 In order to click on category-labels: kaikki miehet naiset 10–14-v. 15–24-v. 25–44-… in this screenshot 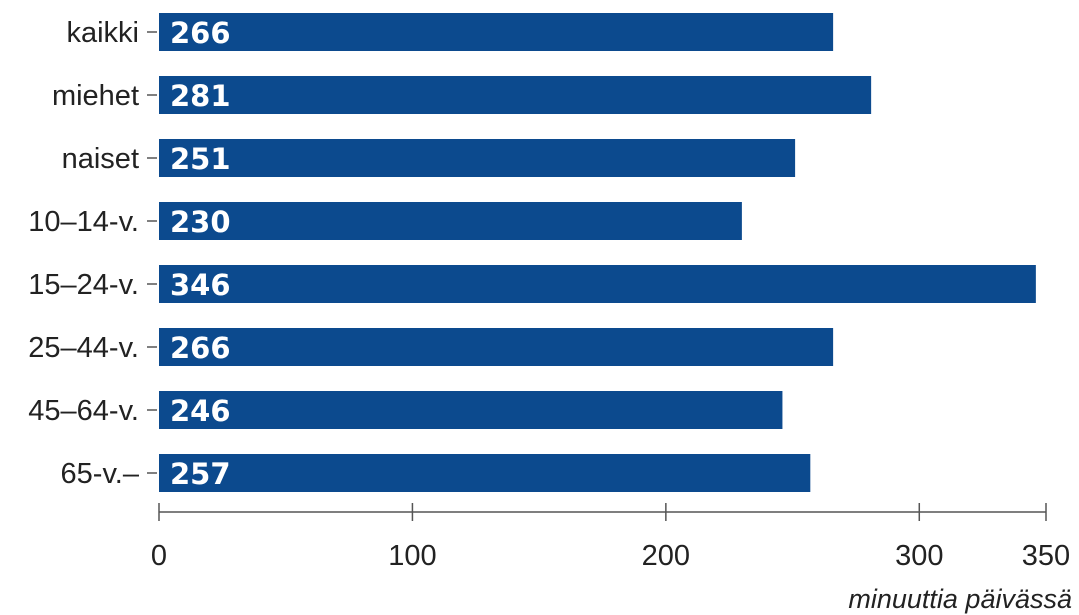, I will do `click(92, 253)`.